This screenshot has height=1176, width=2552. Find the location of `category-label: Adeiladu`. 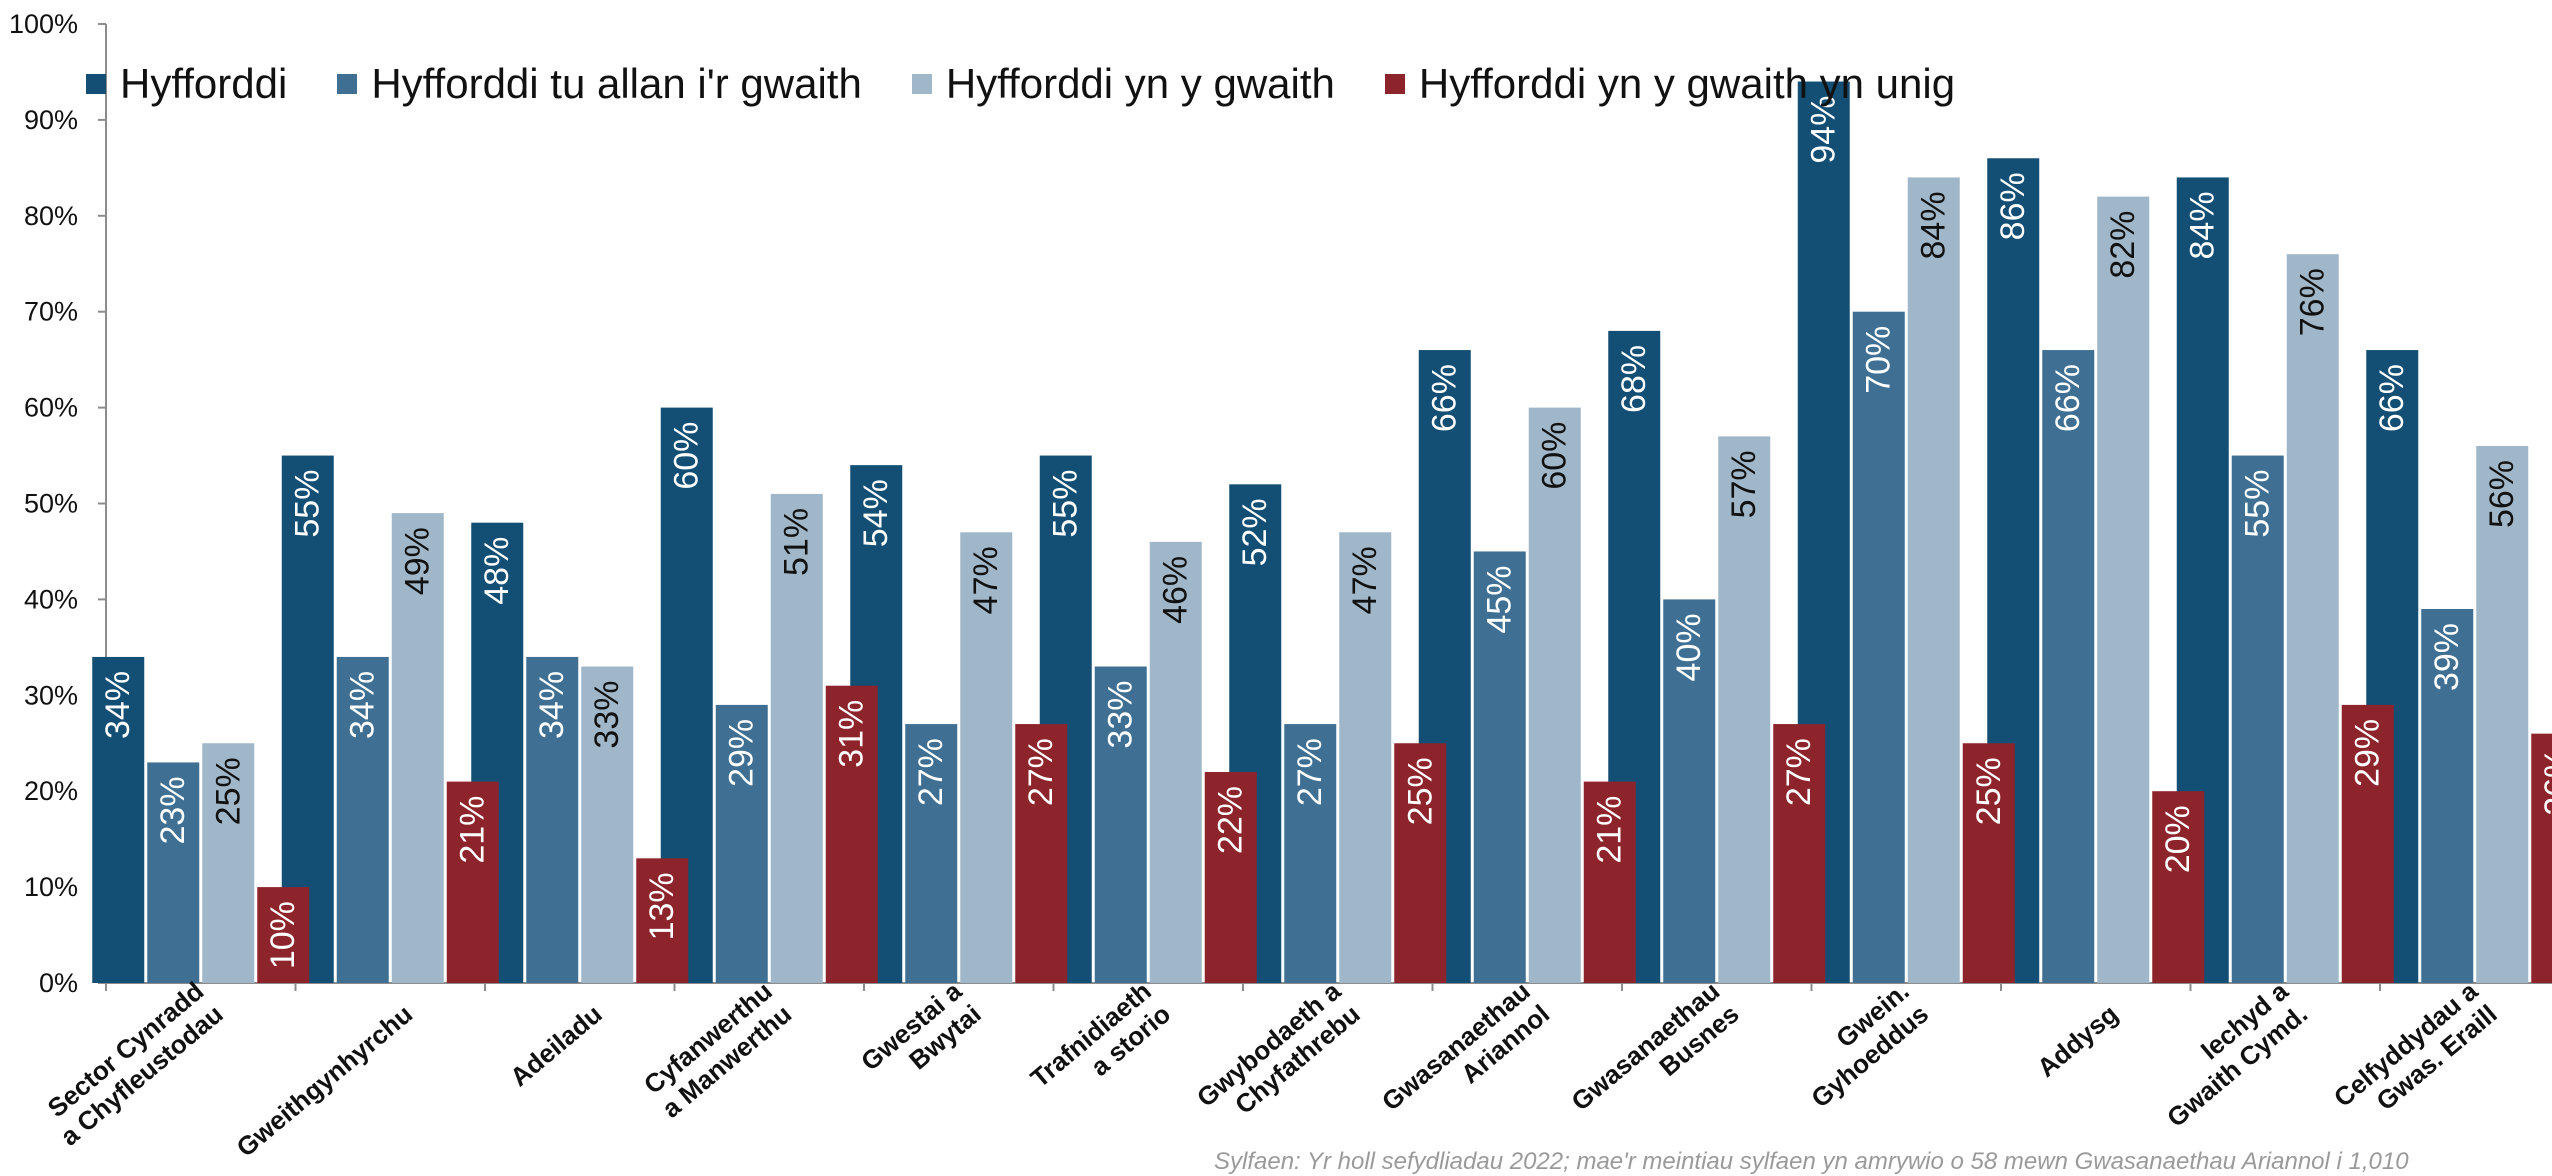

category-label: Adeiladu is located at coordinates (555, 1046).